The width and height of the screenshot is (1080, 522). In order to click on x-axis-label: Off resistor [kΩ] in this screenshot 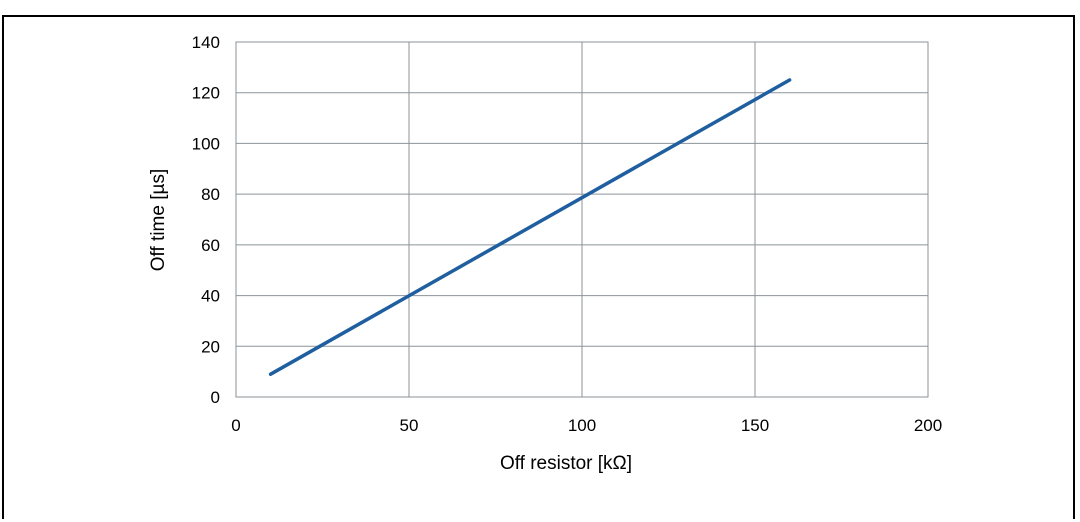, I will do `click(566, 463)`.